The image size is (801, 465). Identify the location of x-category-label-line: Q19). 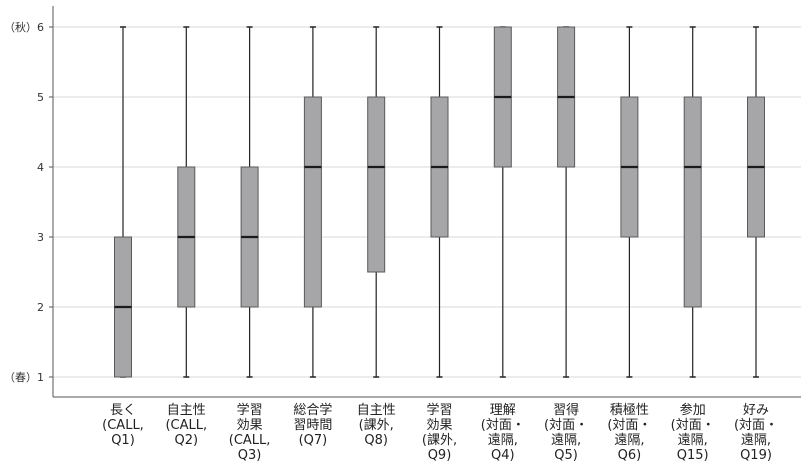
(756, 455).